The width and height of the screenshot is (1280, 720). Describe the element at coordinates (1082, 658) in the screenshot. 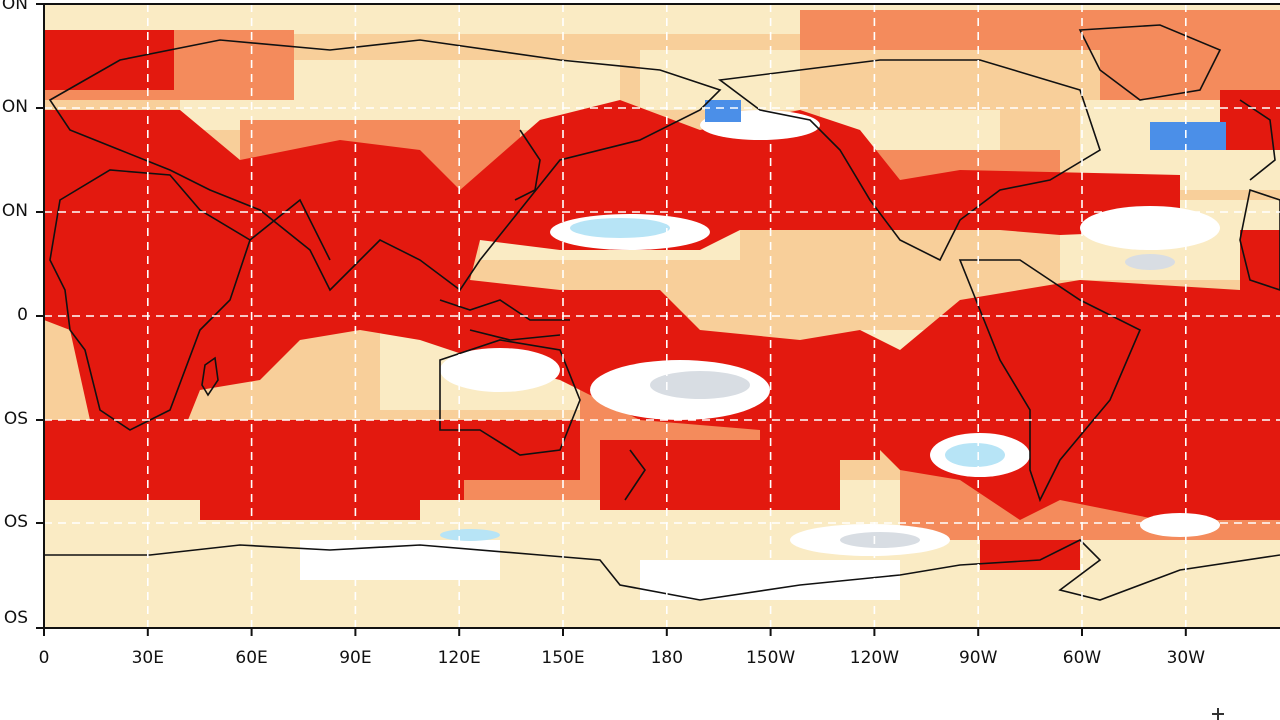

I see `x-tick-label: 60W` at that location.